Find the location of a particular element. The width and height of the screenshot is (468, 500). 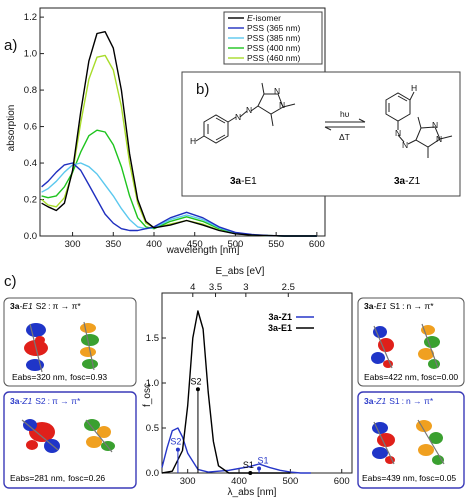

card-title: 3a-Z1 S1: n → π* is located at coordinates (399, 401).